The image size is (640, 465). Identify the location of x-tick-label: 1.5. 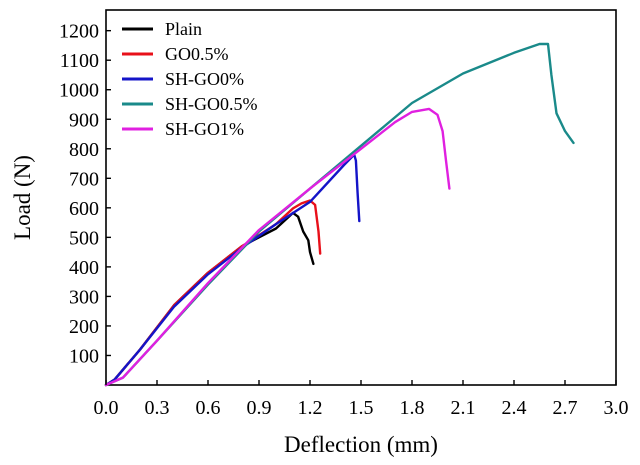
(361, 408).